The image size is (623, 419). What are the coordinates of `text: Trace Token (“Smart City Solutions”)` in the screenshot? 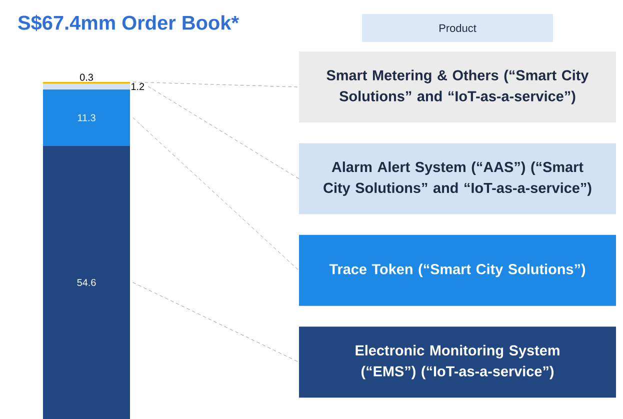 It's located at (457, 271).